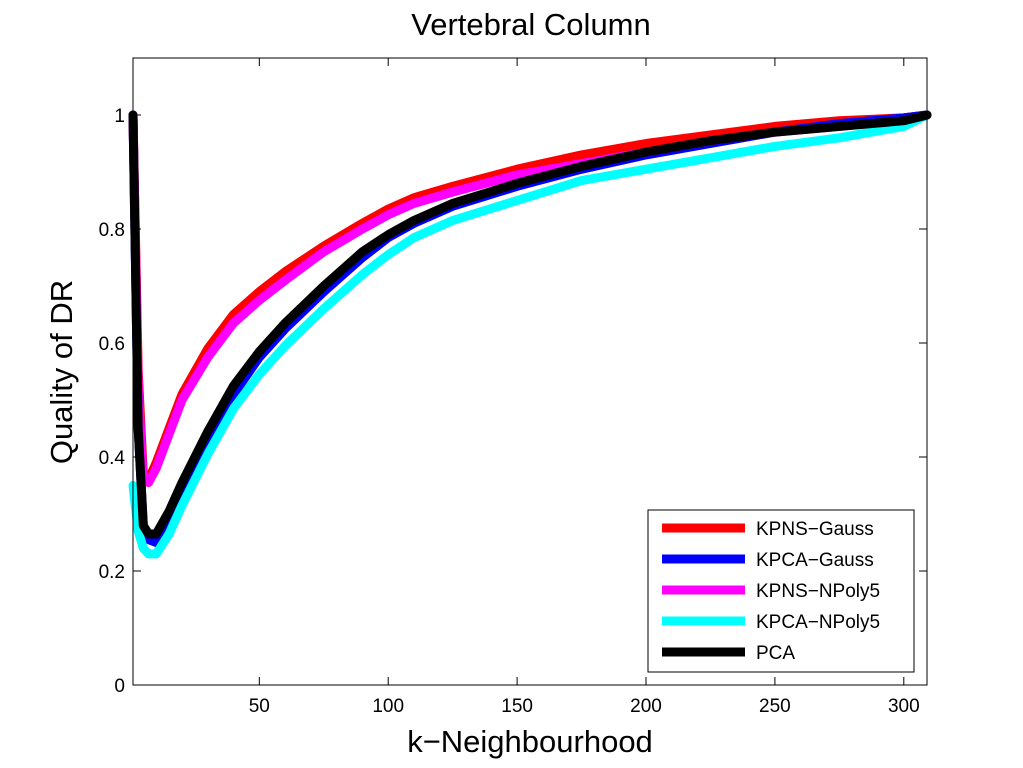 The height and width of the screenshot is (768, 1023). I want to click on legend-label-3: KPCA−NPoly5, so click(818, 622).